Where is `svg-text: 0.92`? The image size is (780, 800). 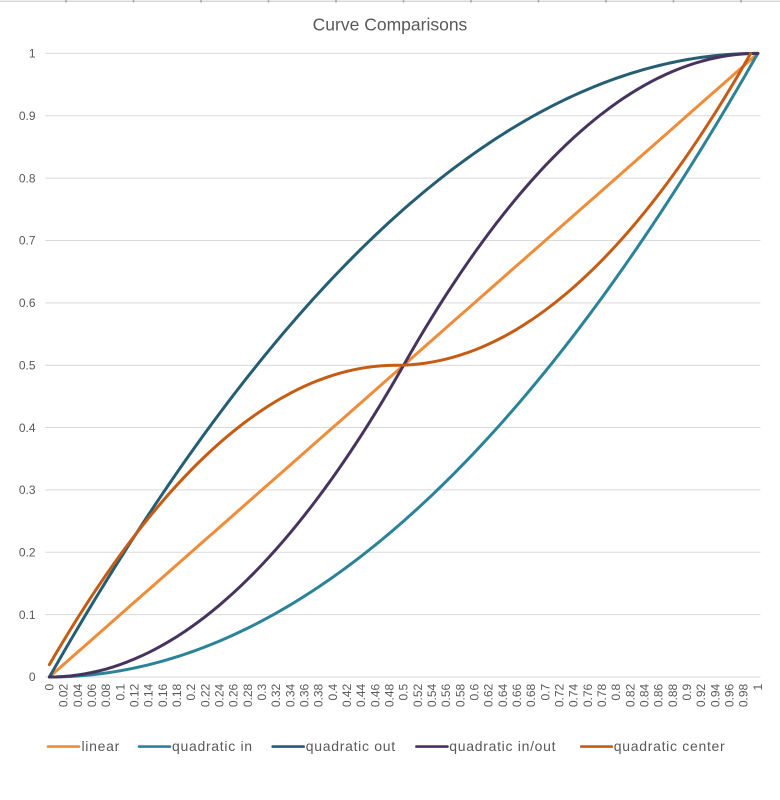
svg-text: 0.92 is located at coordinates (701, 695).